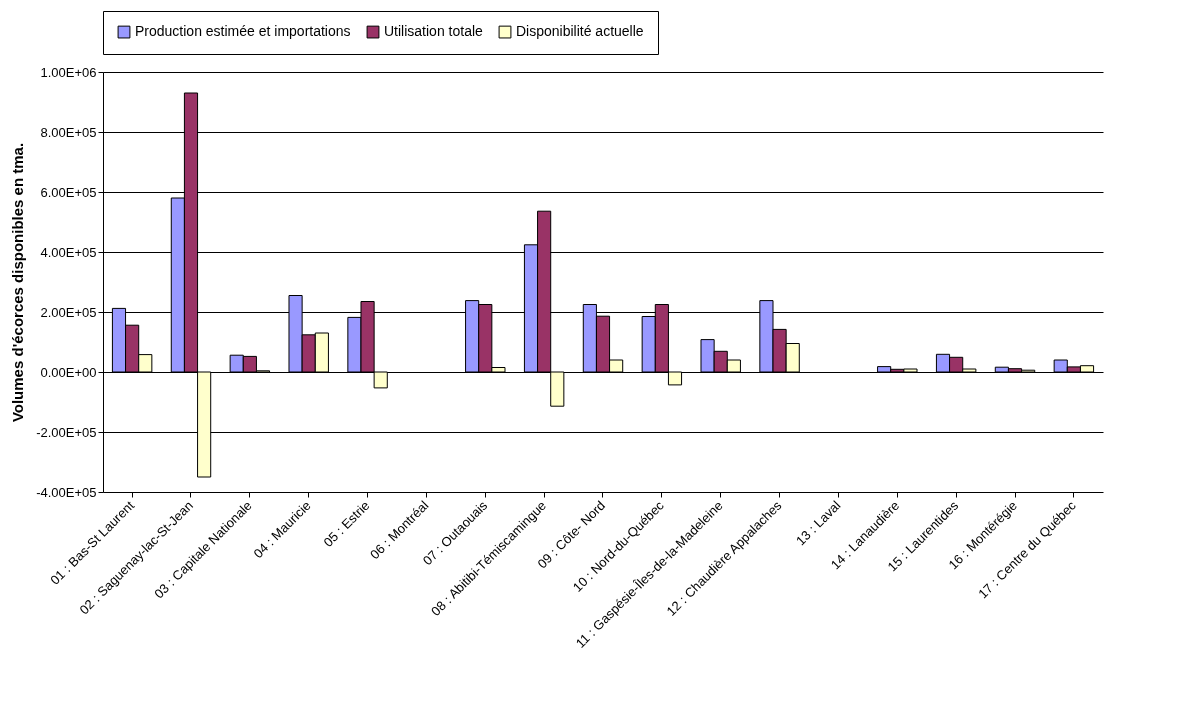 The image size is (1184, 718). I want to click on legend-label: Utilisation totale, so click(434, 31).